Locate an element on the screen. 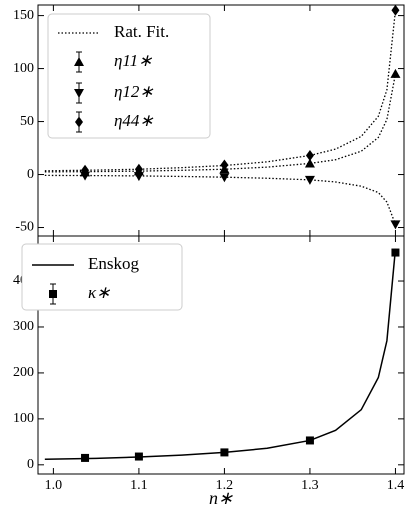 The height and width of the screenshot is (514, 415). x-axis-label: n∗ is located at coordinates (221, 498).